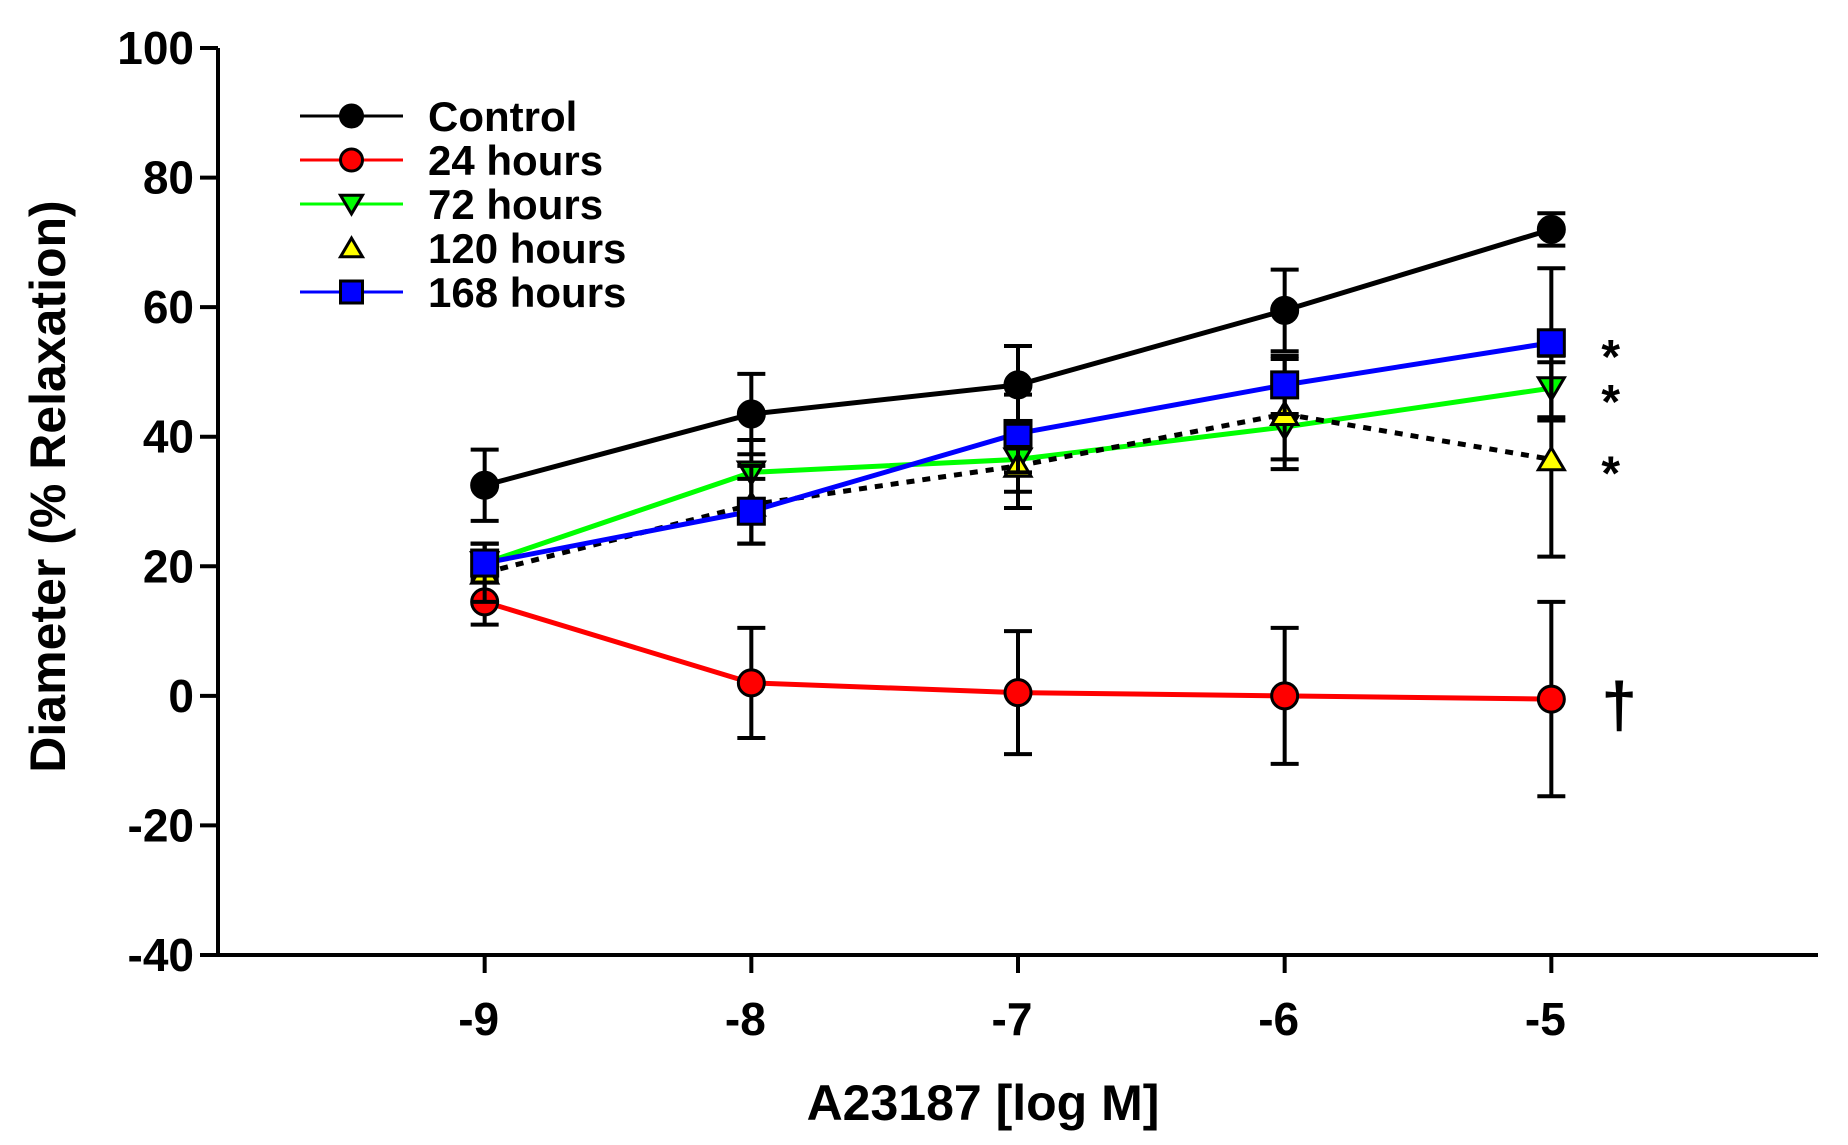 The height and width of the screenshot is (1145, 1848). What do you see at coordinates (527, 248) in the screenshot?
I see `legend-label: 120 hours` at bounding box center [527, 248].